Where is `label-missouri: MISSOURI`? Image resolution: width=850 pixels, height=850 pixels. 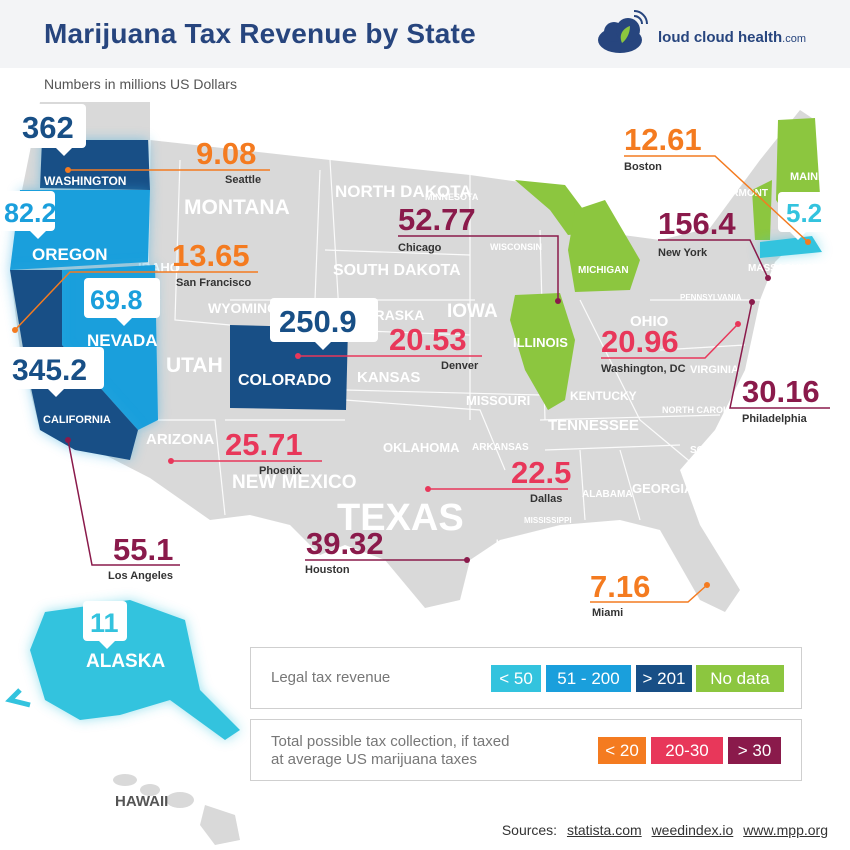
label-missouri: MISSOURI is located at coordinates (498, 400).